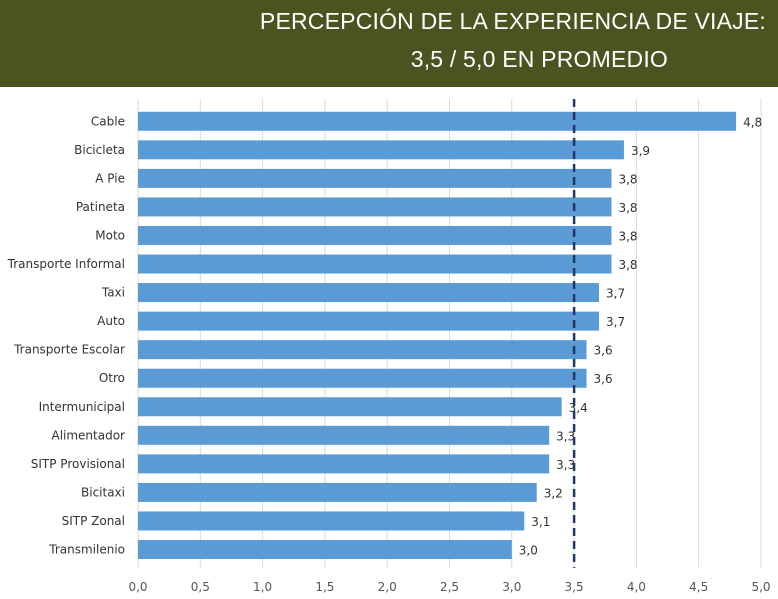 The width and height of the screenshot is (778, 599). What do you see at coordinates (200, 587) in the screenshot?
I see `x-tick-label: 0,5` at bounding box center [200, 587].